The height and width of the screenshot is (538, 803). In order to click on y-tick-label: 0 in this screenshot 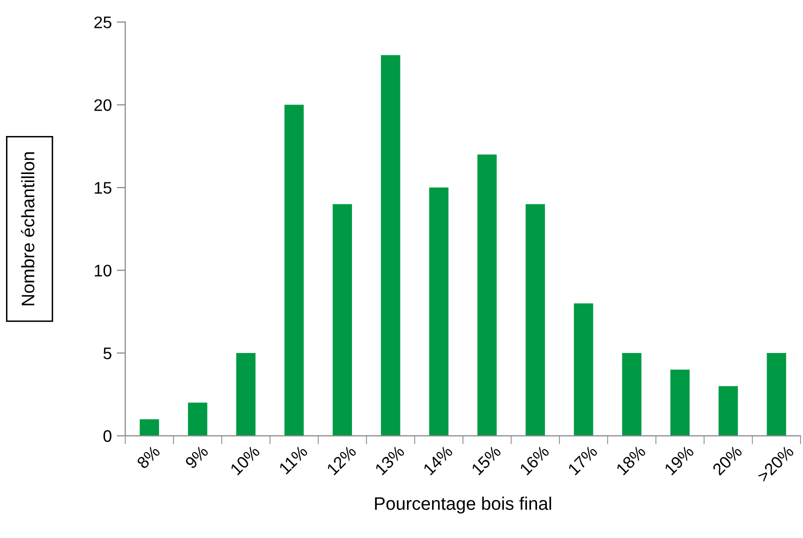, I will do `click(107, 436)`.